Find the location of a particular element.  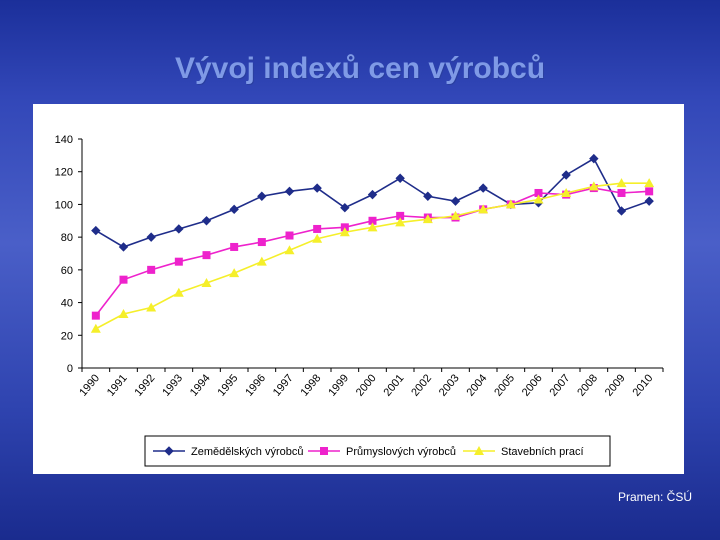

x-tick-label: 2004 is located at coordinates (477, 385).